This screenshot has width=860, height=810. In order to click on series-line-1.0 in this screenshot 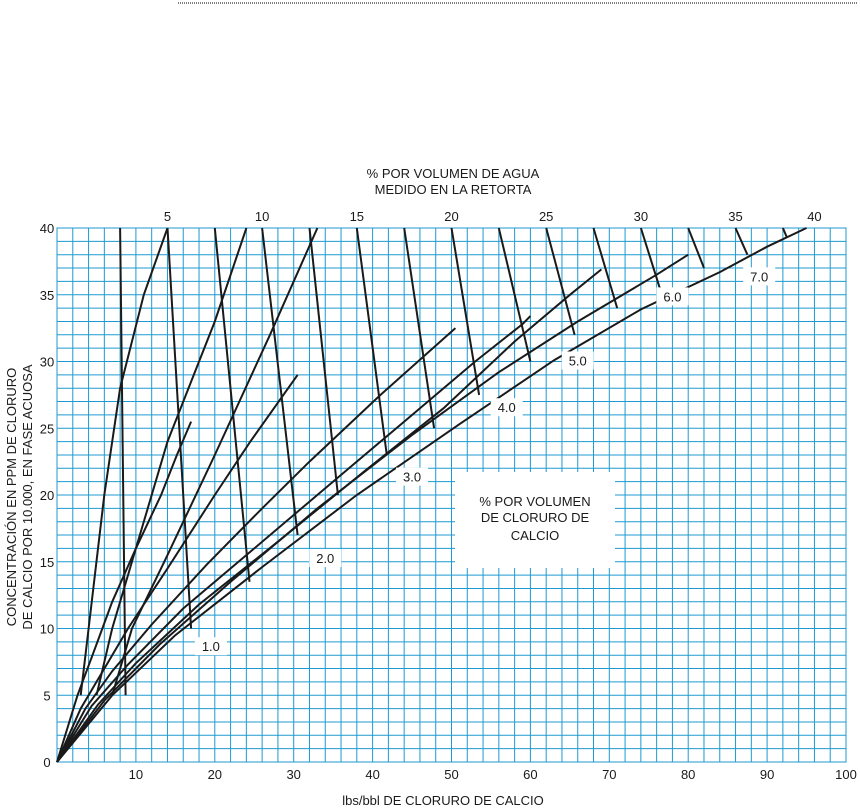, I will do `click(124, 592)`.